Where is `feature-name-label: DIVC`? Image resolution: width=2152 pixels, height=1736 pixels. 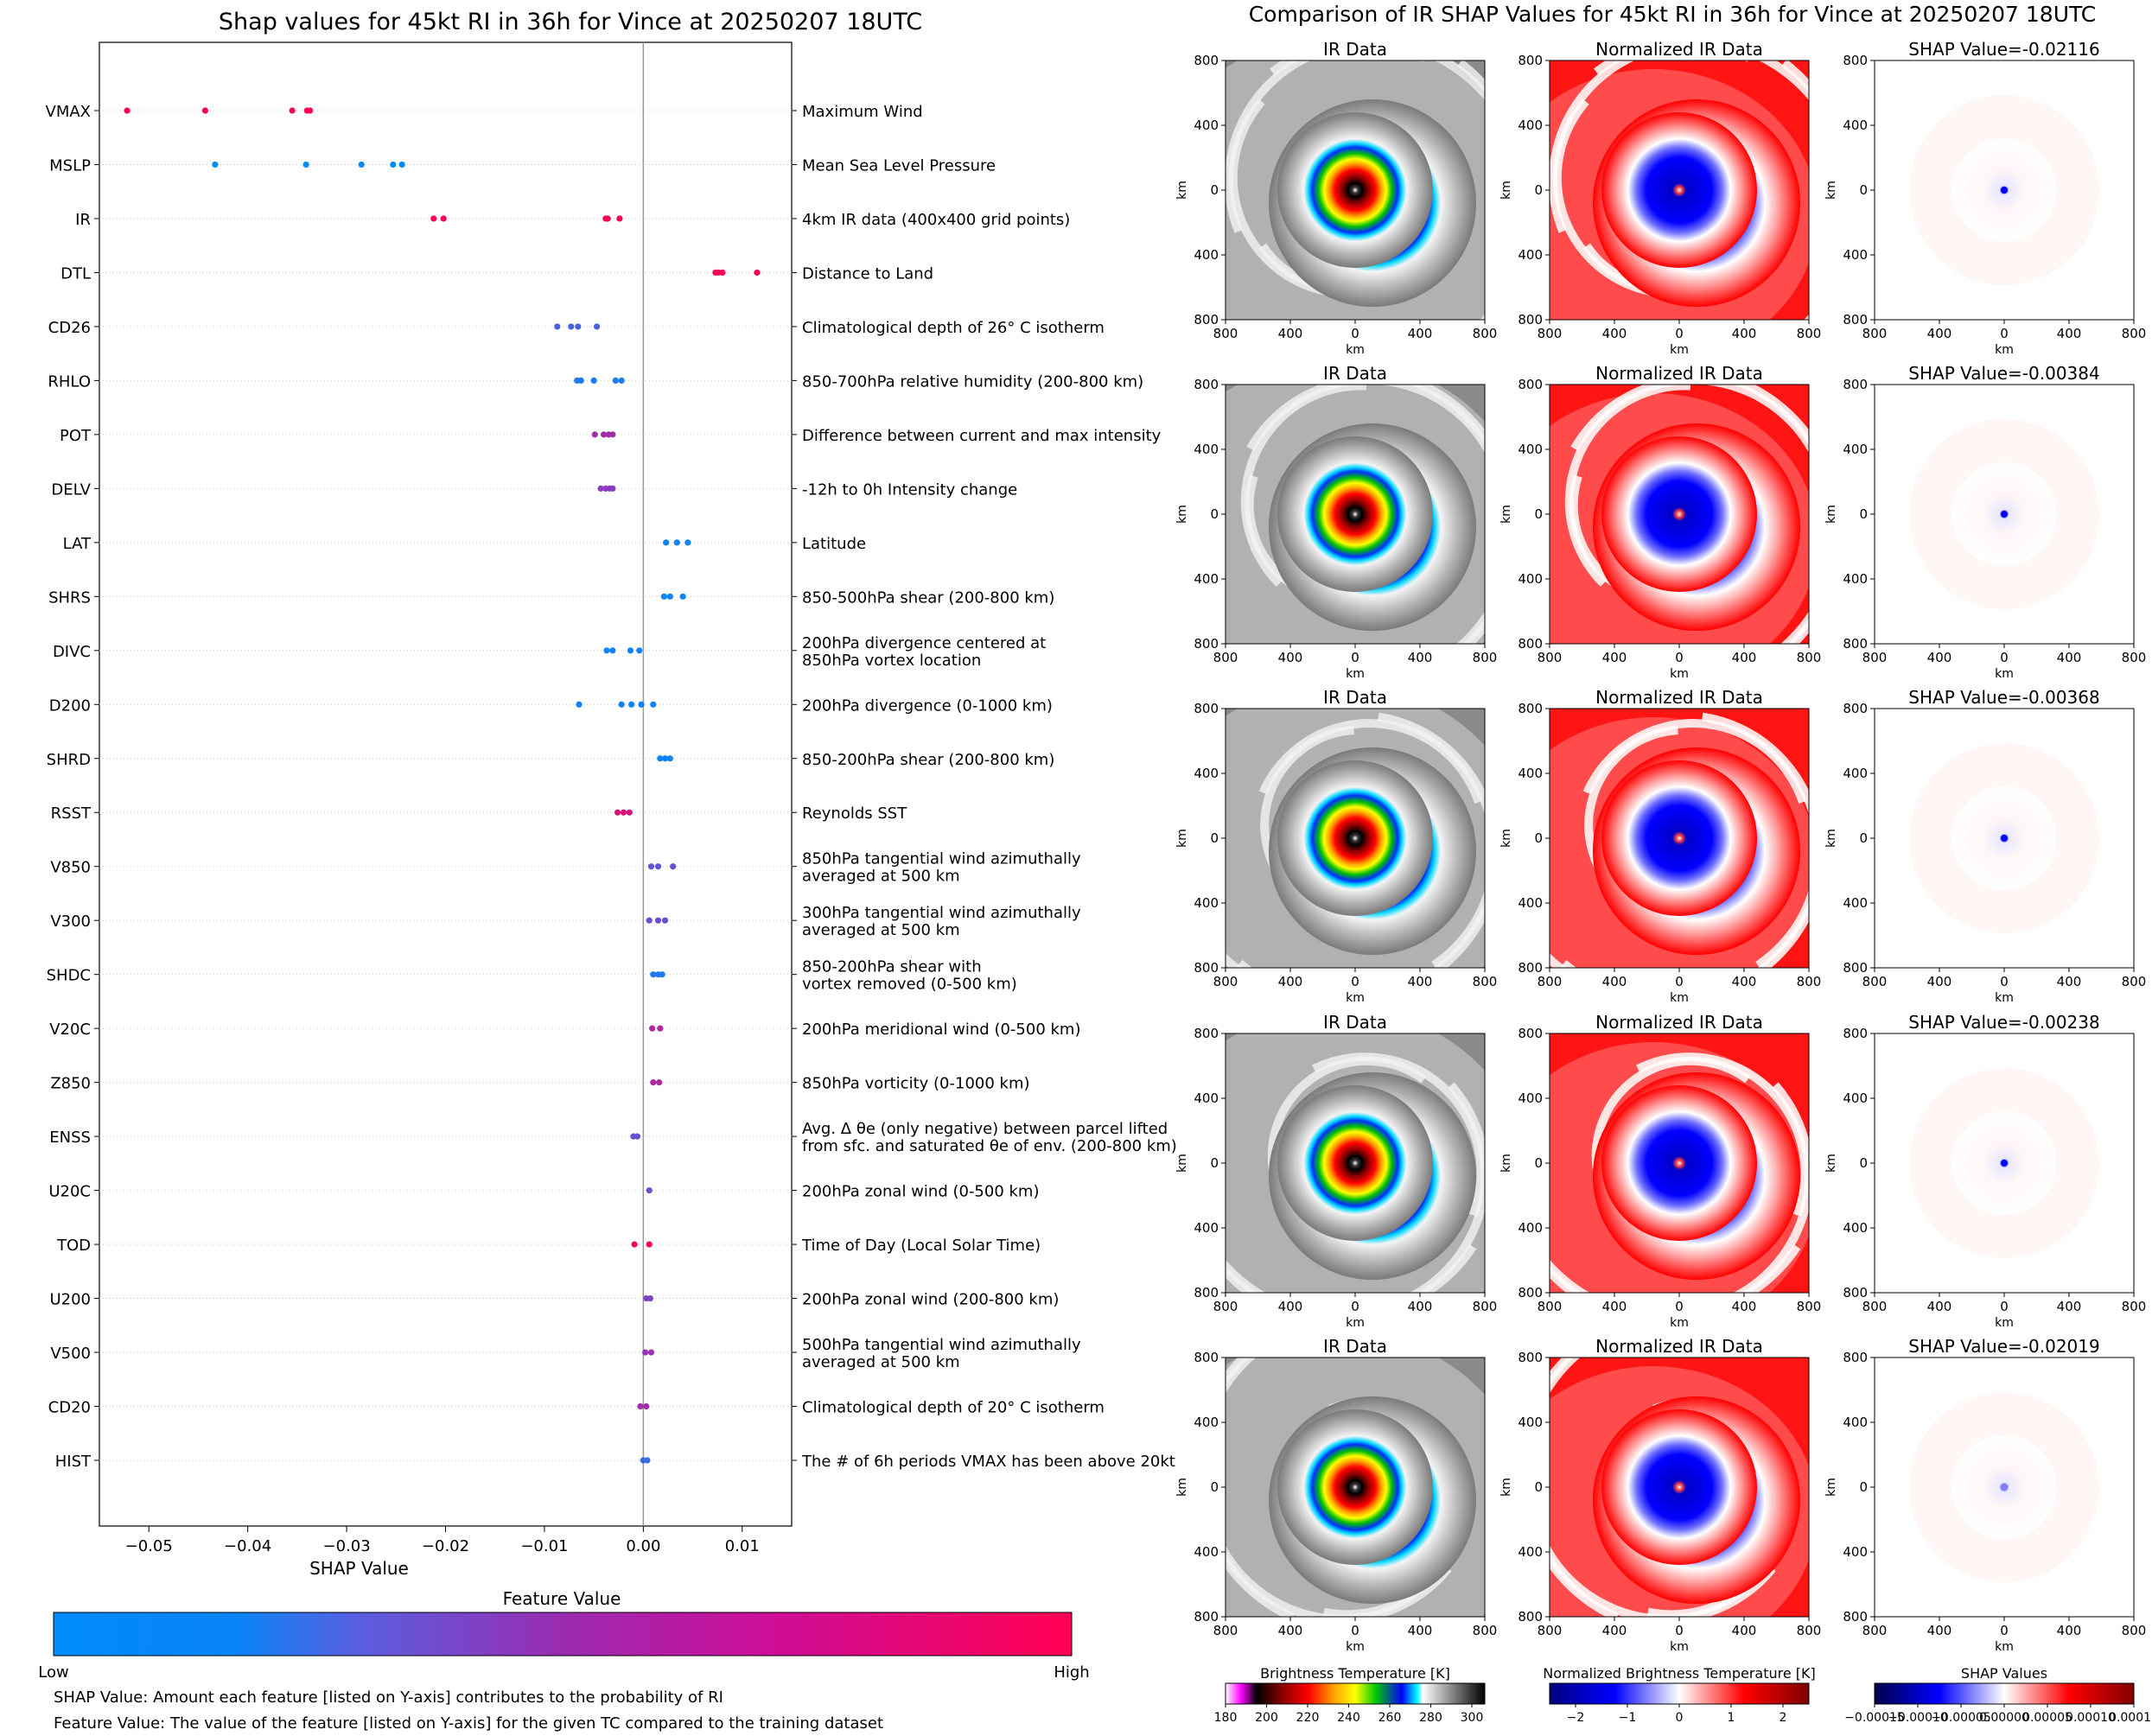
feature-name-label: DIVC is located at coordinates (72, 652).